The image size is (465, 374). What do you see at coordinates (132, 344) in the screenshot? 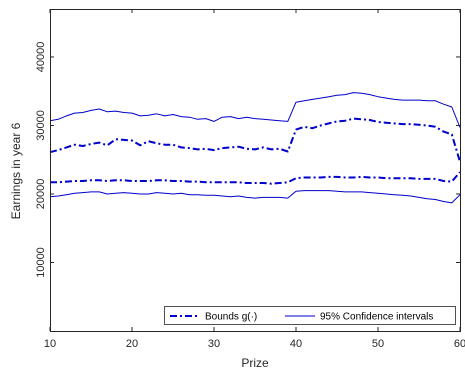
I see `x-tick-label-20: 20` at bounding box center [132, 344].